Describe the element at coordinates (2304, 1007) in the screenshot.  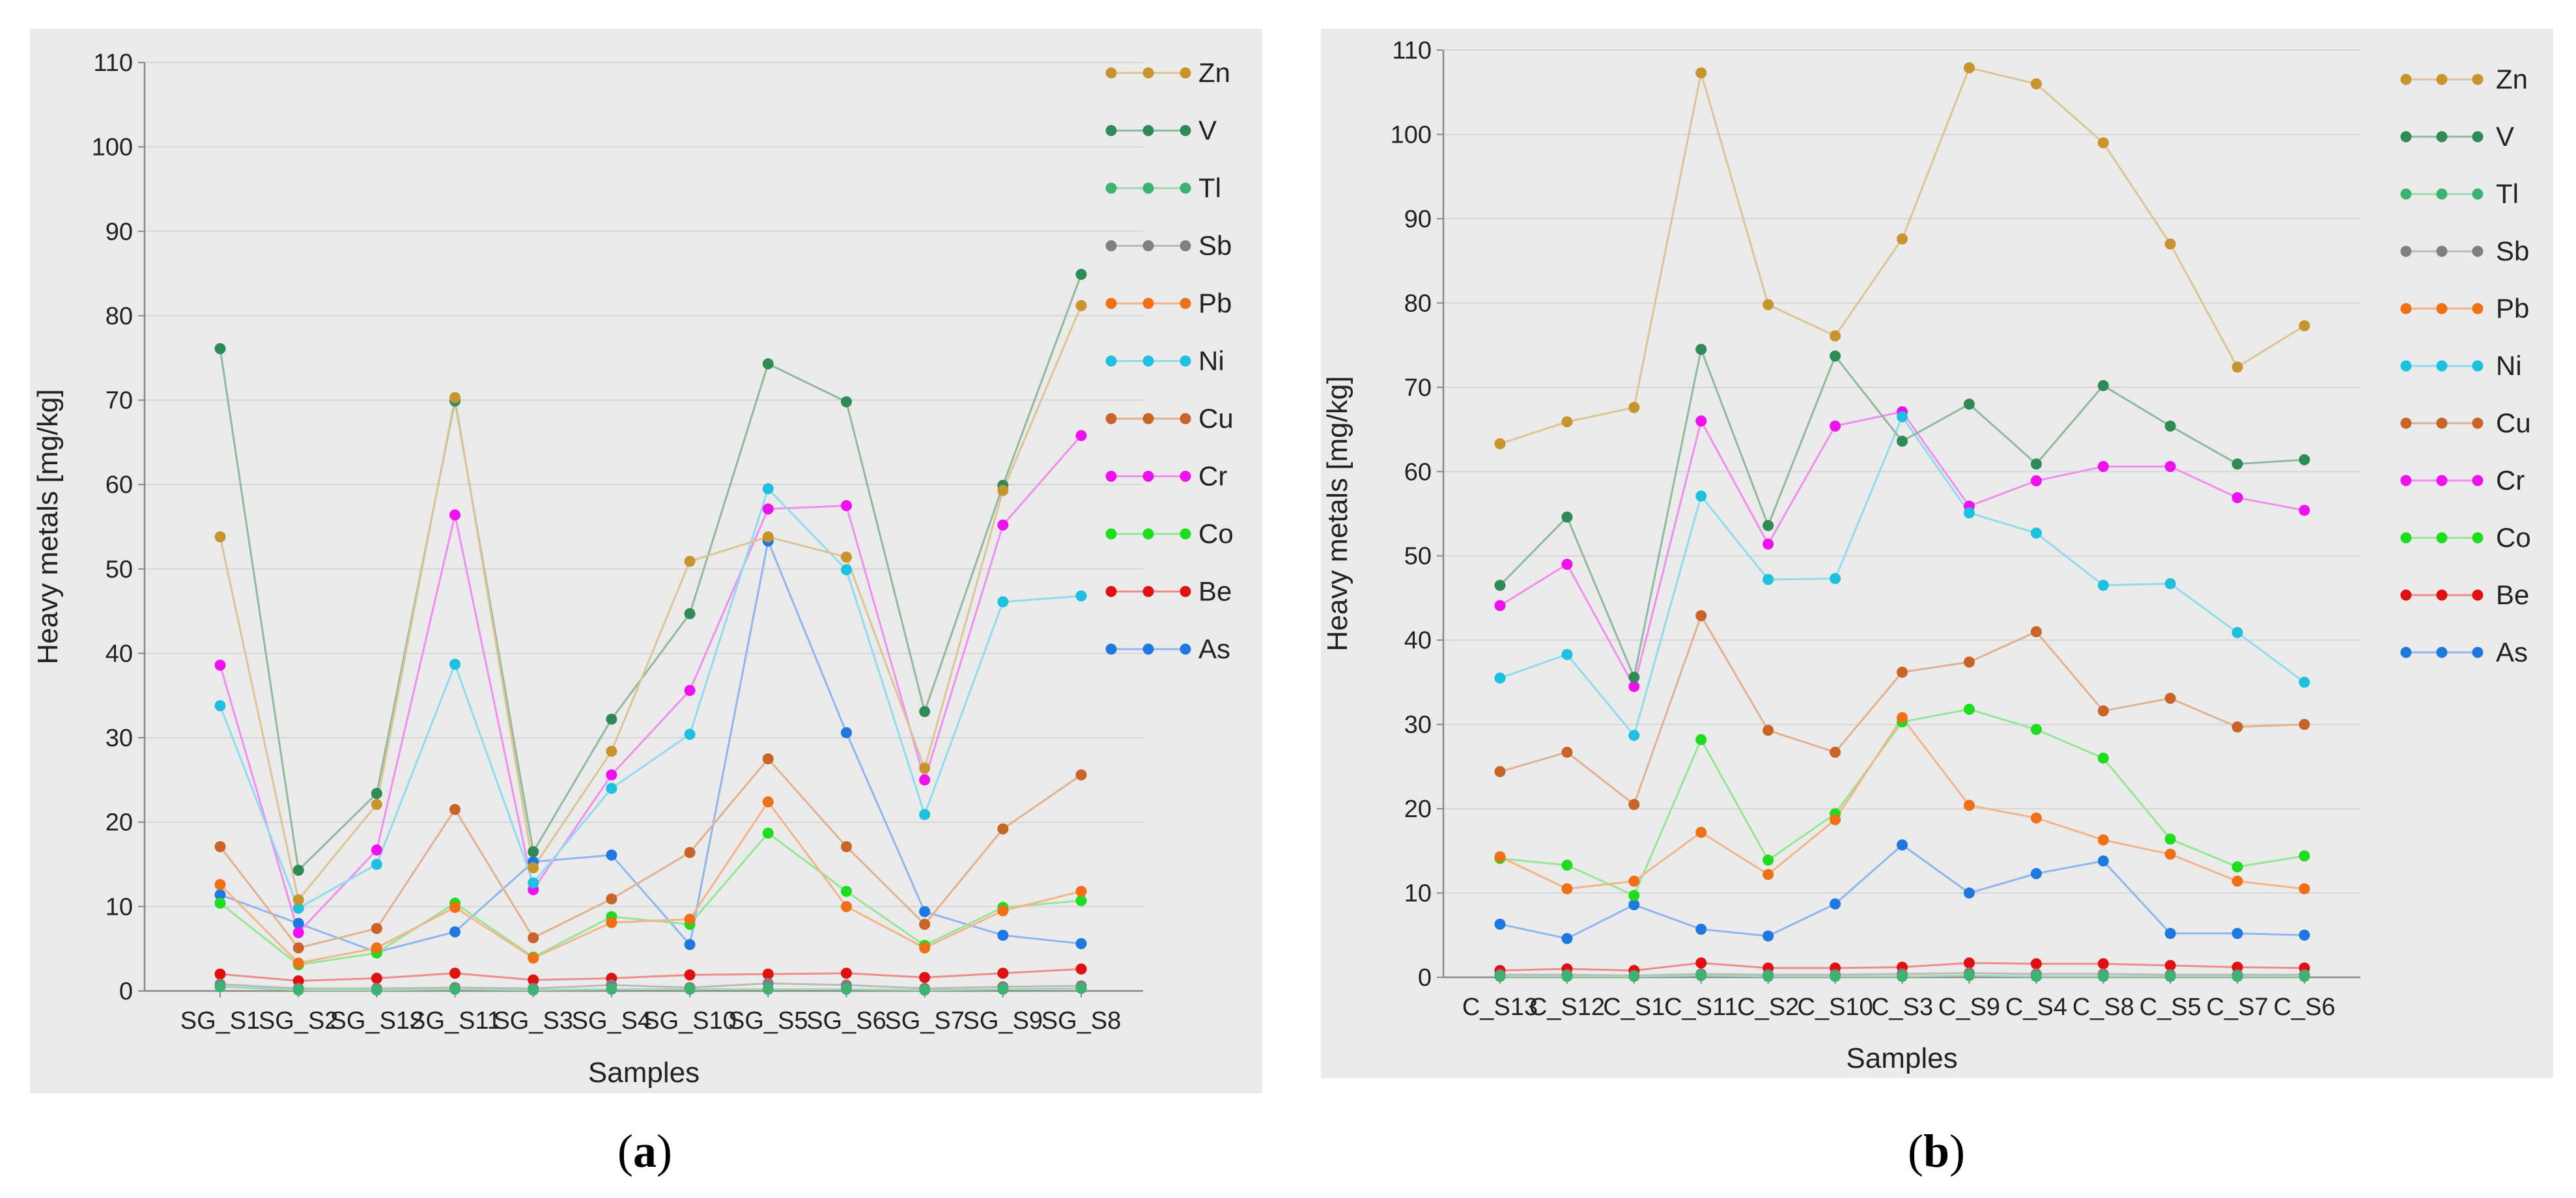
I see `chart-b-xtick-label: C_S6` at that location.